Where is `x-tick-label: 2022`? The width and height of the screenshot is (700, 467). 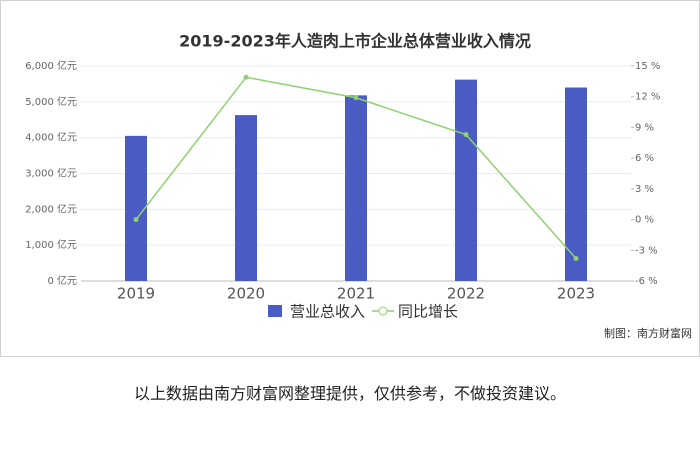 x-tick-label: 2022 is located at coordinates (466, 294).